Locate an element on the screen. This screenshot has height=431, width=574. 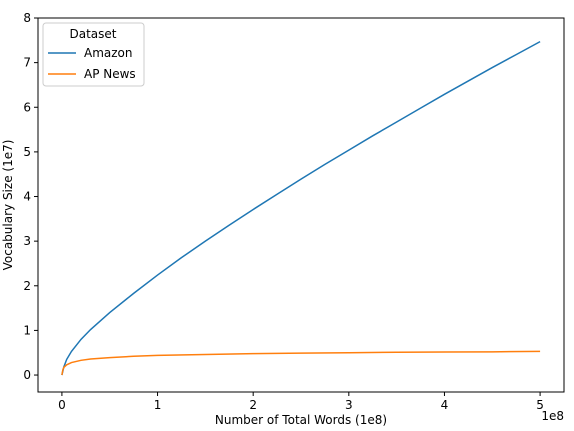
x-tick-label: 2 is located at coordinates (253, 405).